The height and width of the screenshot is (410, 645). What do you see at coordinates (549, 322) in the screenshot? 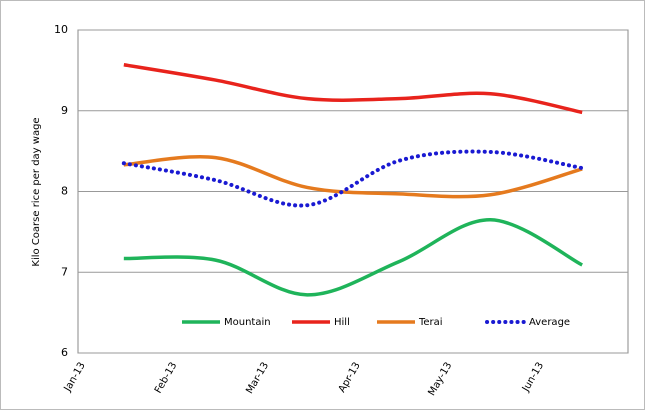
I see `legend-label: Average` at bounding box center [549, 322].